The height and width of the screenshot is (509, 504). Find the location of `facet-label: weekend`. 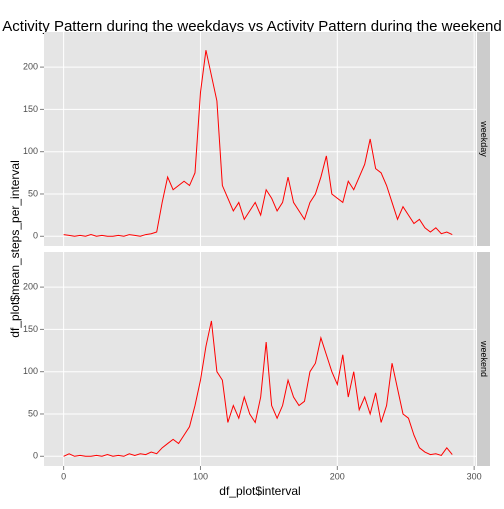

facet-label: weekend is located at coordinates (484, 358).